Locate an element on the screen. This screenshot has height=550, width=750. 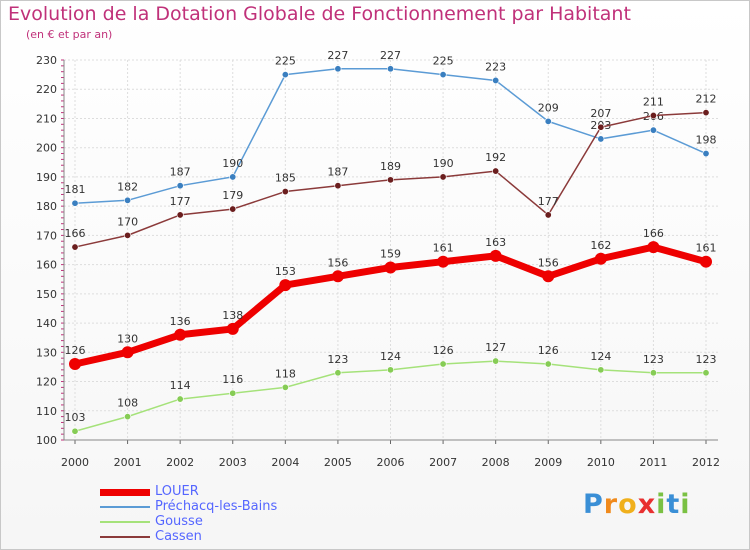
data-label-louer: 162 is located at coordinates (600, 245).